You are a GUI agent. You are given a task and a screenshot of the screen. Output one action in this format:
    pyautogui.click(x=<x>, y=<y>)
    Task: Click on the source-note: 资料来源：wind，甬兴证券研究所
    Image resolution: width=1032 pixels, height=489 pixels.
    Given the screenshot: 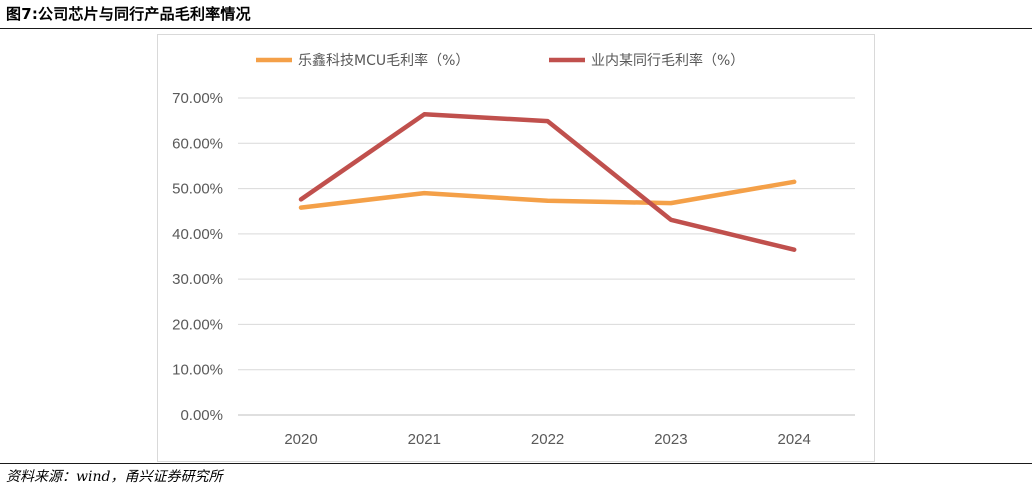 What is the action you would take?
    pyautogui.click(x=114, y=477)
    